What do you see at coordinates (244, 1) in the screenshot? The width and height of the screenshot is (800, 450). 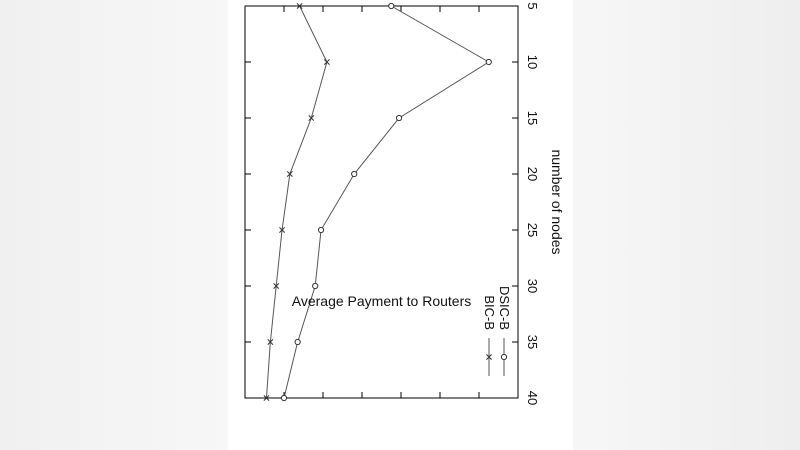 I see `y-tick-label: 2` at bounding box center [244, 1].